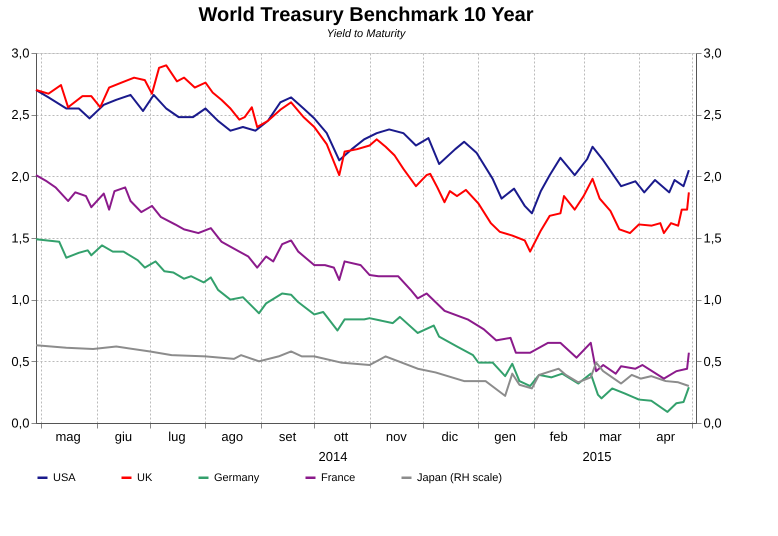 The width and height of the screenshot is (778, 536). What do you see at coordinates (338, 478) in the screenshot?
I see `legend-label: France` at bounding box center [338, 478].